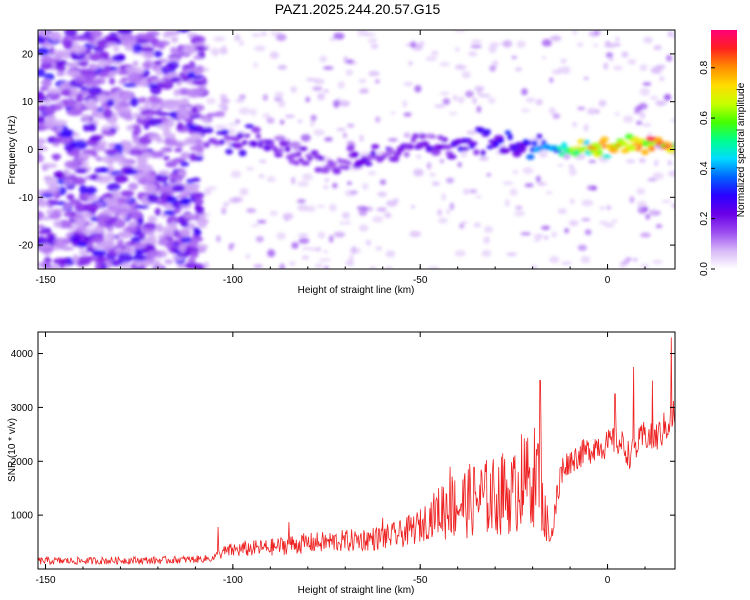  Describe the element at coordinates (704, 67) in the screenshot. I see `colorbar-tick-label: 0.8` at that location.